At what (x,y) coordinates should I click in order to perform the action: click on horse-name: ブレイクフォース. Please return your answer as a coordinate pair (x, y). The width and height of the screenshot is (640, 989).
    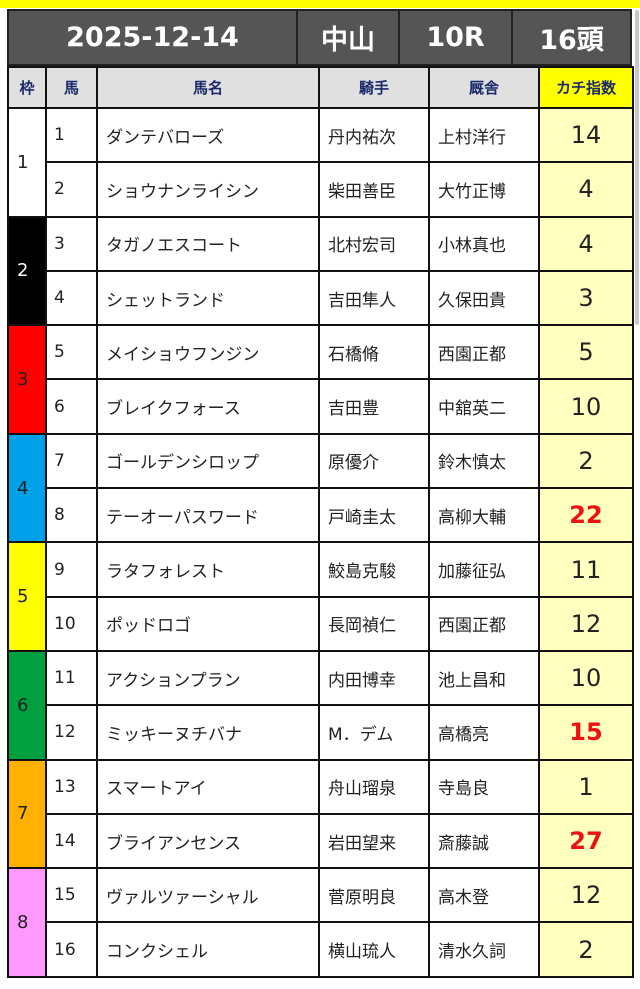
    Looking at the image, I should click on (208, 406).